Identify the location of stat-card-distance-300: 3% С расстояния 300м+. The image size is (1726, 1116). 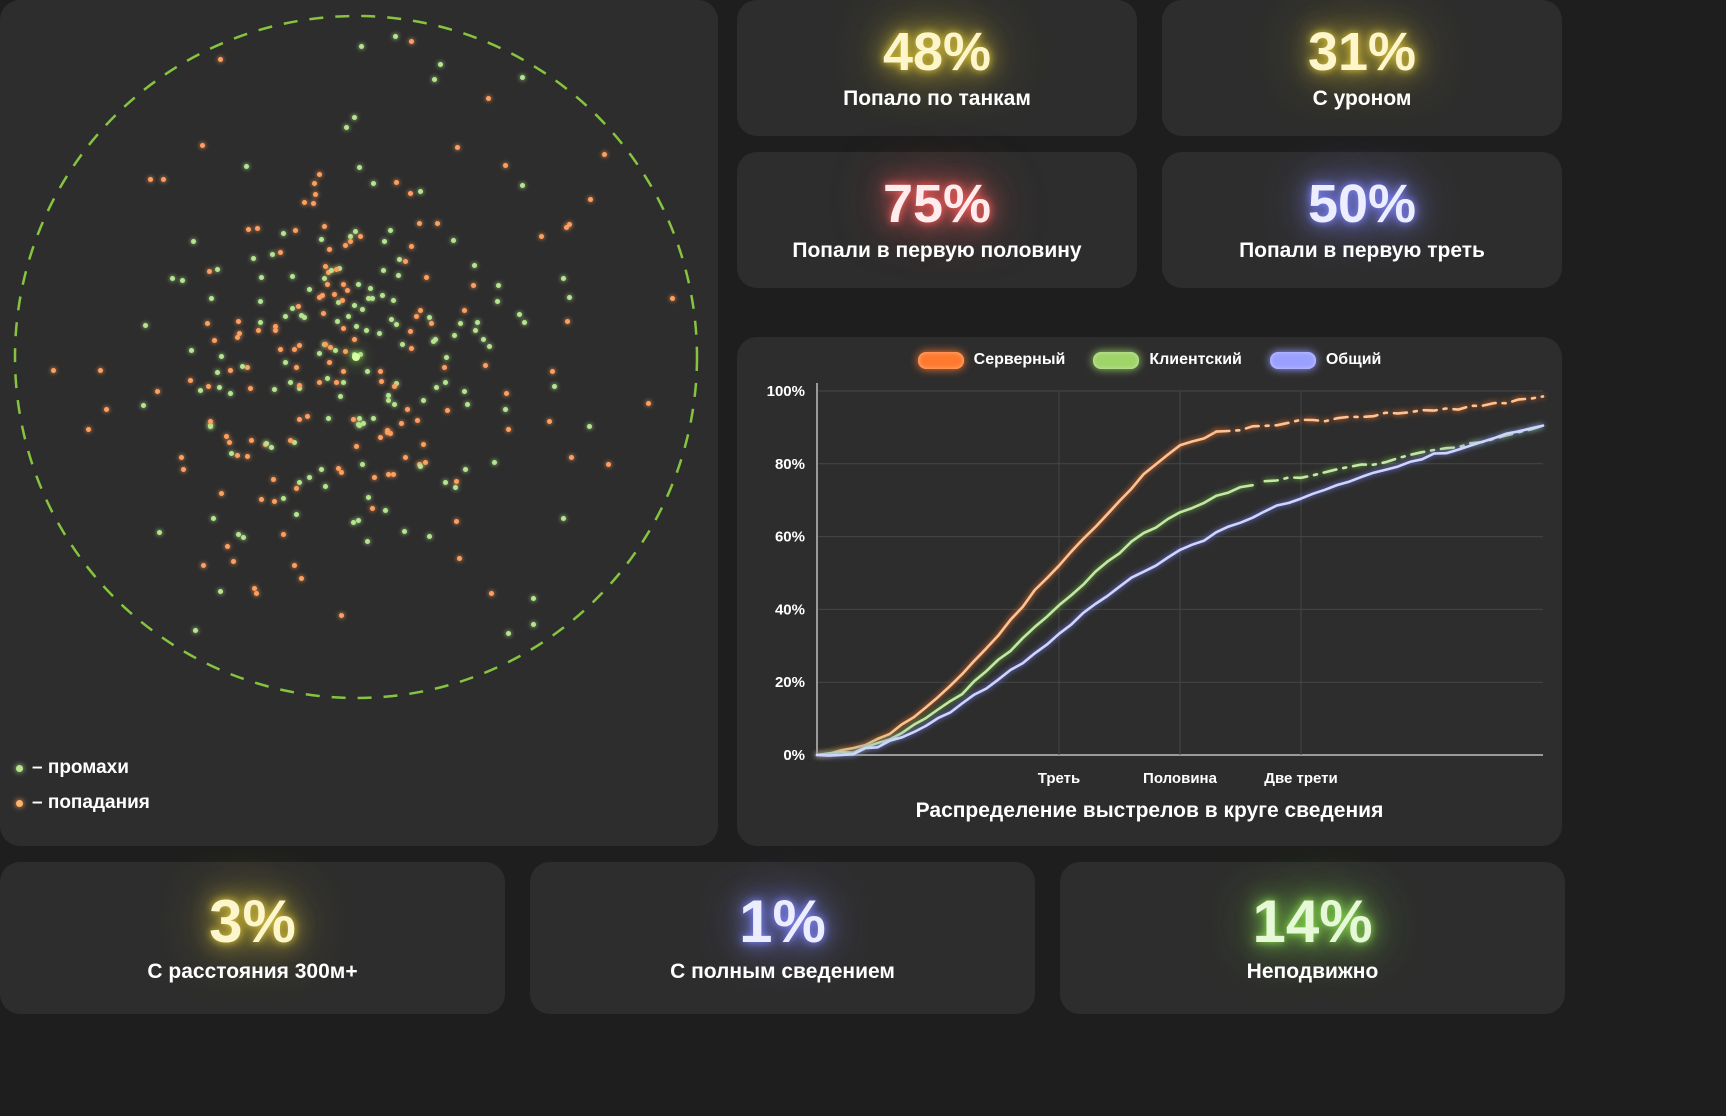
(252, 938).